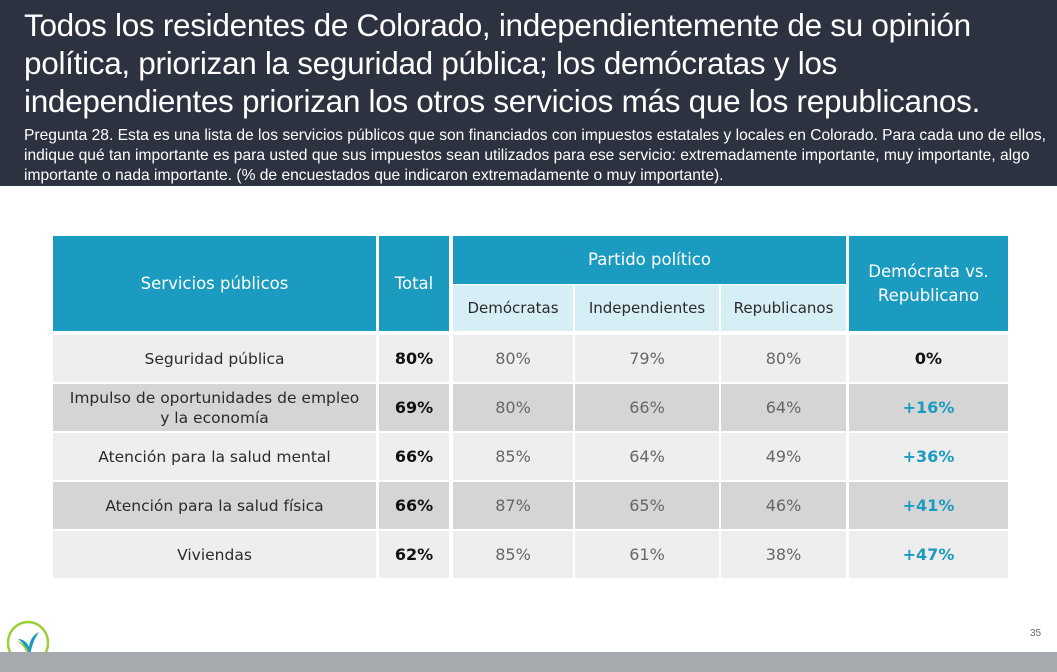 Image resolution: width=1057 pixels, height=672 pixels. Describe the element at coordinates (214, 554) in the screenshot. I see `service-cell: Viviendas` at that location.